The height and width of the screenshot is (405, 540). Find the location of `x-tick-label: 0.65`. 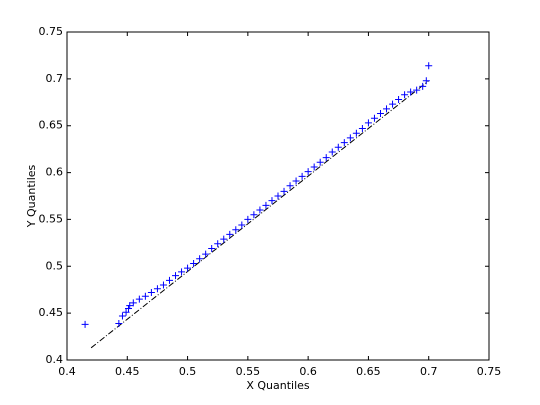

x-tick-label: 0.65 is located at coordinates (368, 371).